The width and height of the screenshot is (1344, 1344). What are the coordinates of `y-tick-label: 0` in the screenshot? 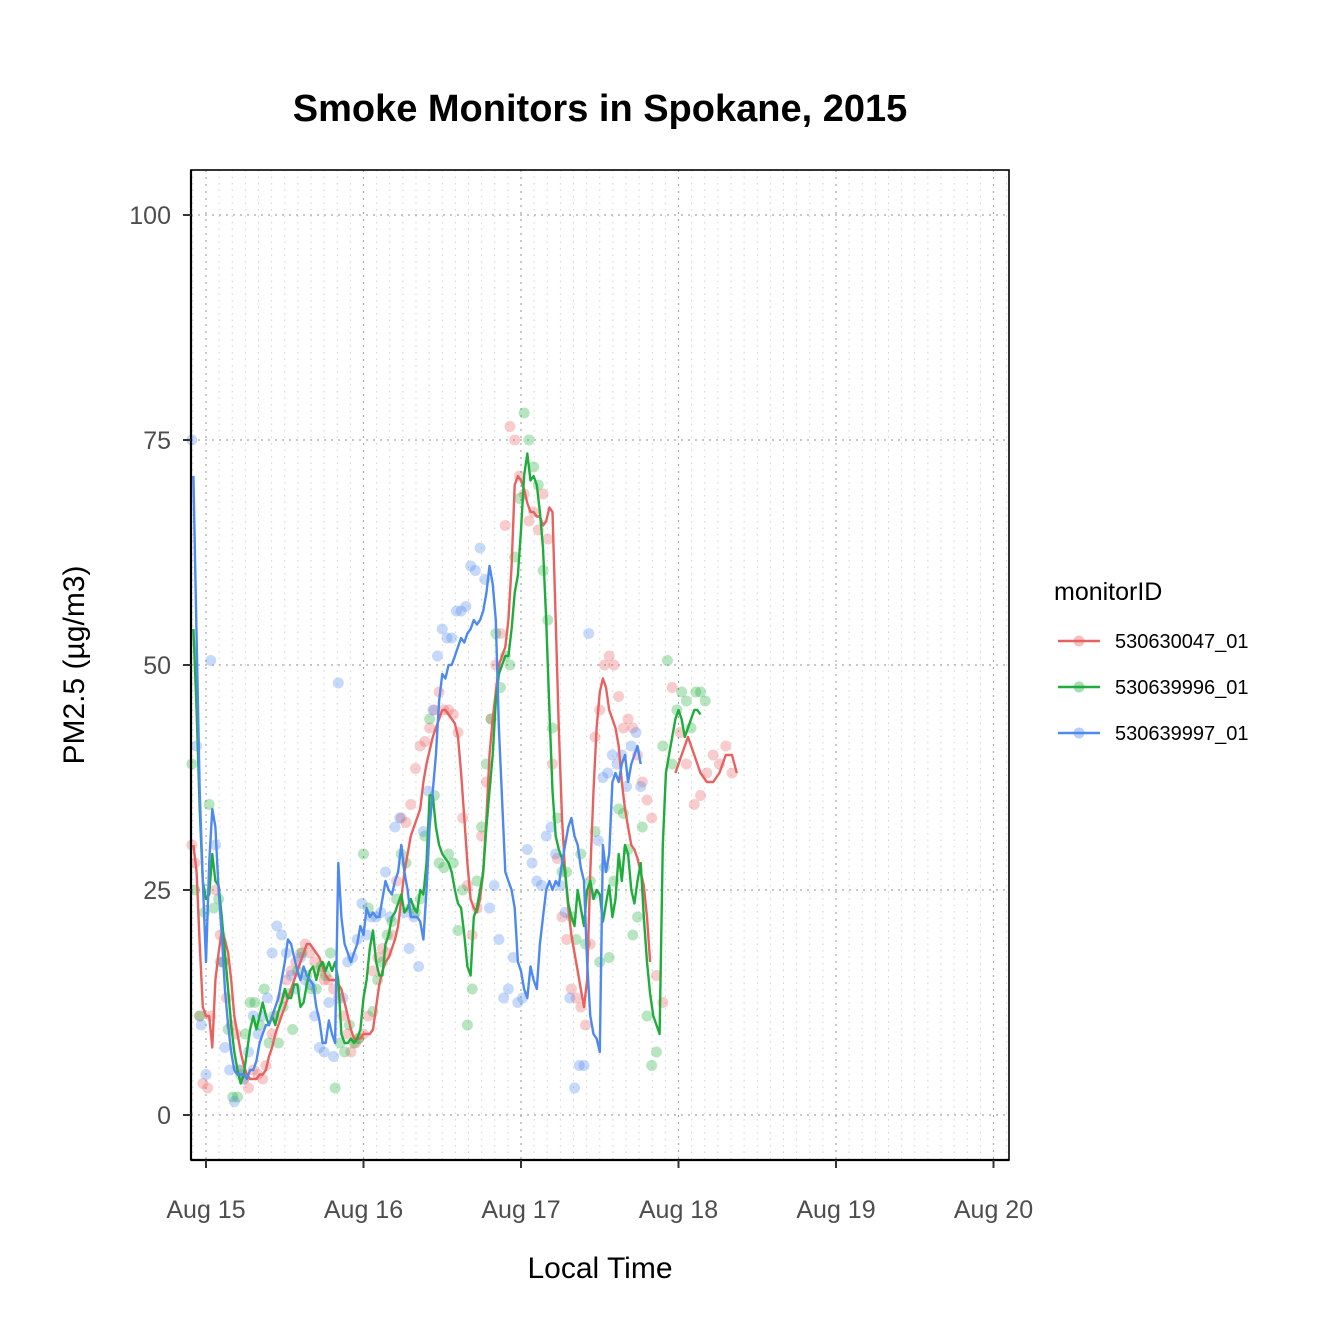 It's located at (164, 1116).